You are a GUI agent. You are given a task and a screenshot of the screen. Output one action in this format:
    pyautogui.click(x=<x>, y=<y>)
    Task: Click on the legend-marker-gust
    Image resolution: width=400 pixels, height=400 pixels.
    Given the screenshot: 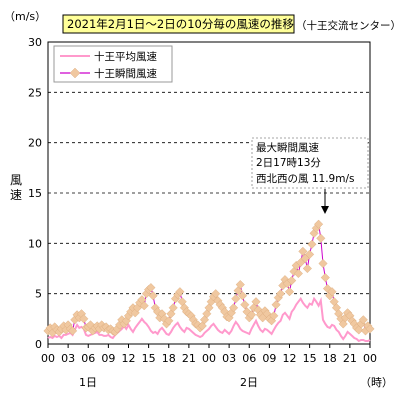 What is the action you would take?
    pyautogui.click(x=75, y=73)
    